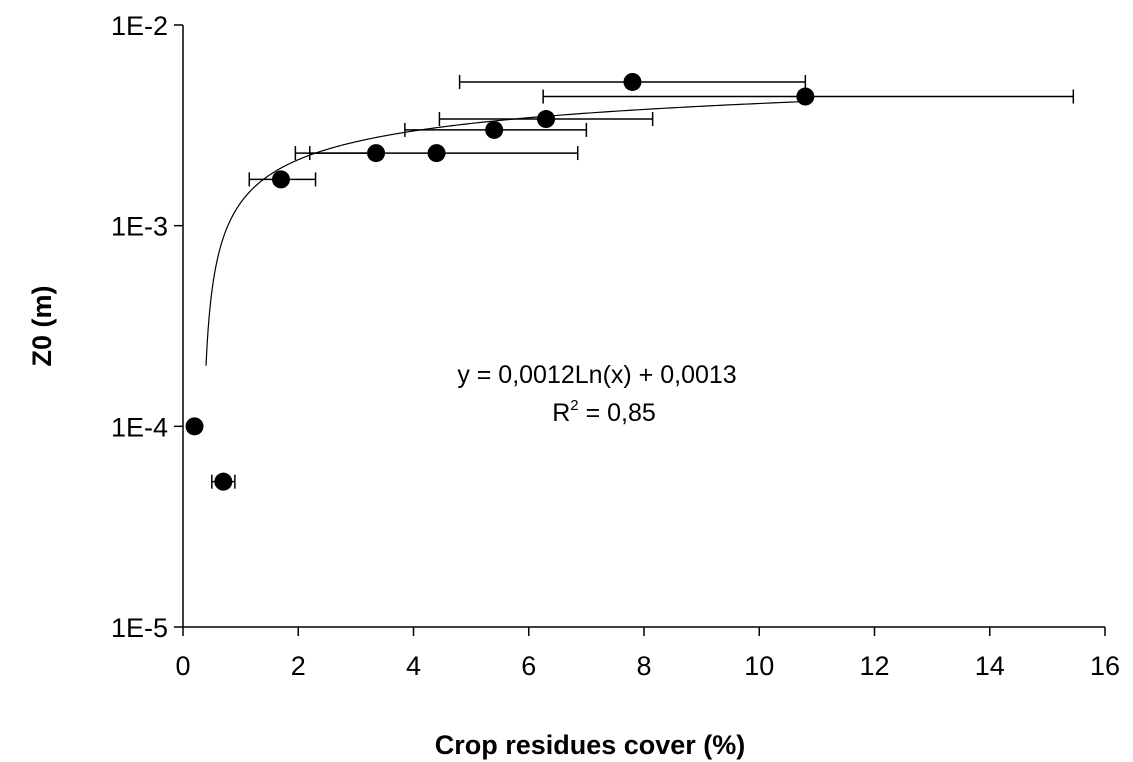  I want to click on y-tick-label: 1E-2, so click(139, 26).